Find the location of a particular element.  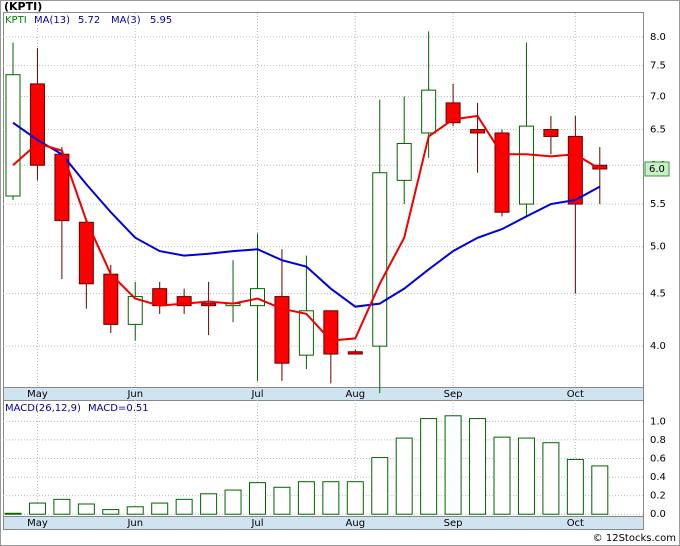

y-tick-label: 7.5 is located at coordinates (658, 66).